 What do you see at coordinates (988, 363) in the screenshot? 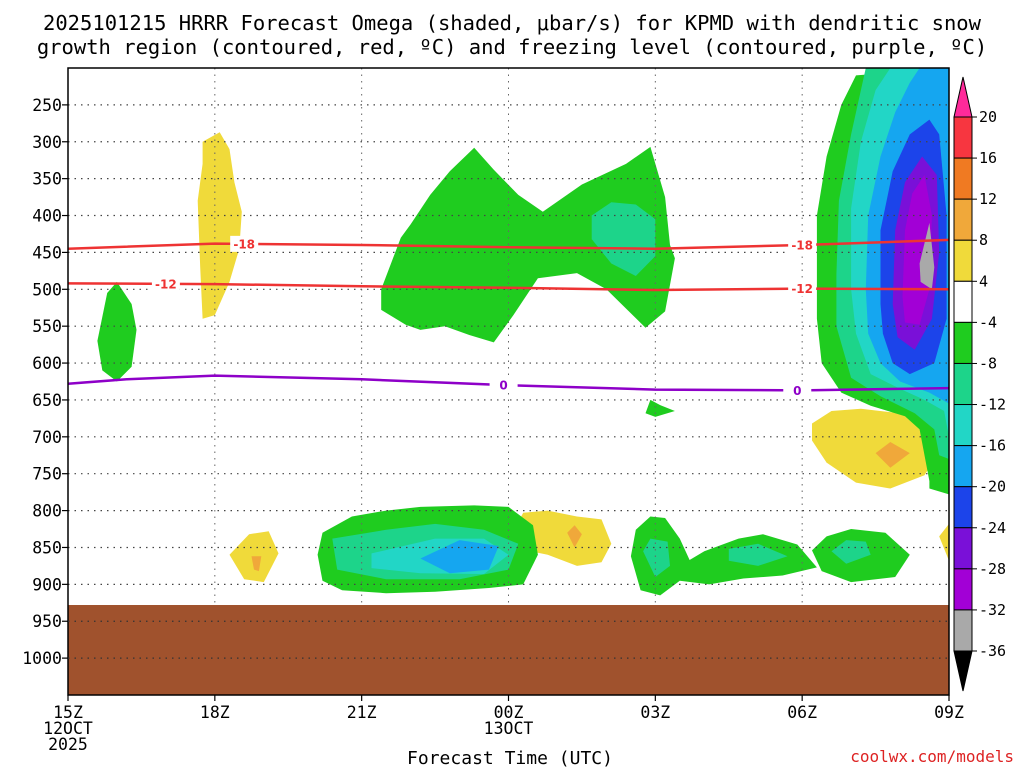
I see `colorbar-label: -8` at bounding box center [988, 363].